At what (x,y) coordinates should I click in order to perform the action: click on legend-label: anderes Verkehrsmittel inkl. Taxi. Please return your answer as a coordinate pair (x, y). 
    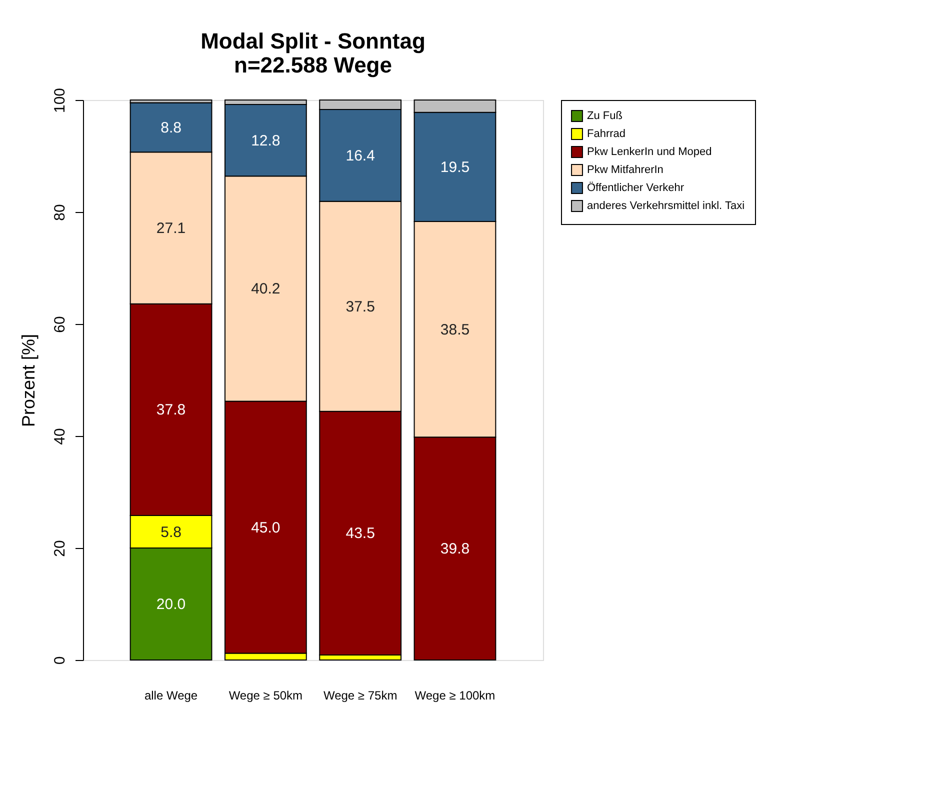
    Looking at the image, I should click on (666, 206).